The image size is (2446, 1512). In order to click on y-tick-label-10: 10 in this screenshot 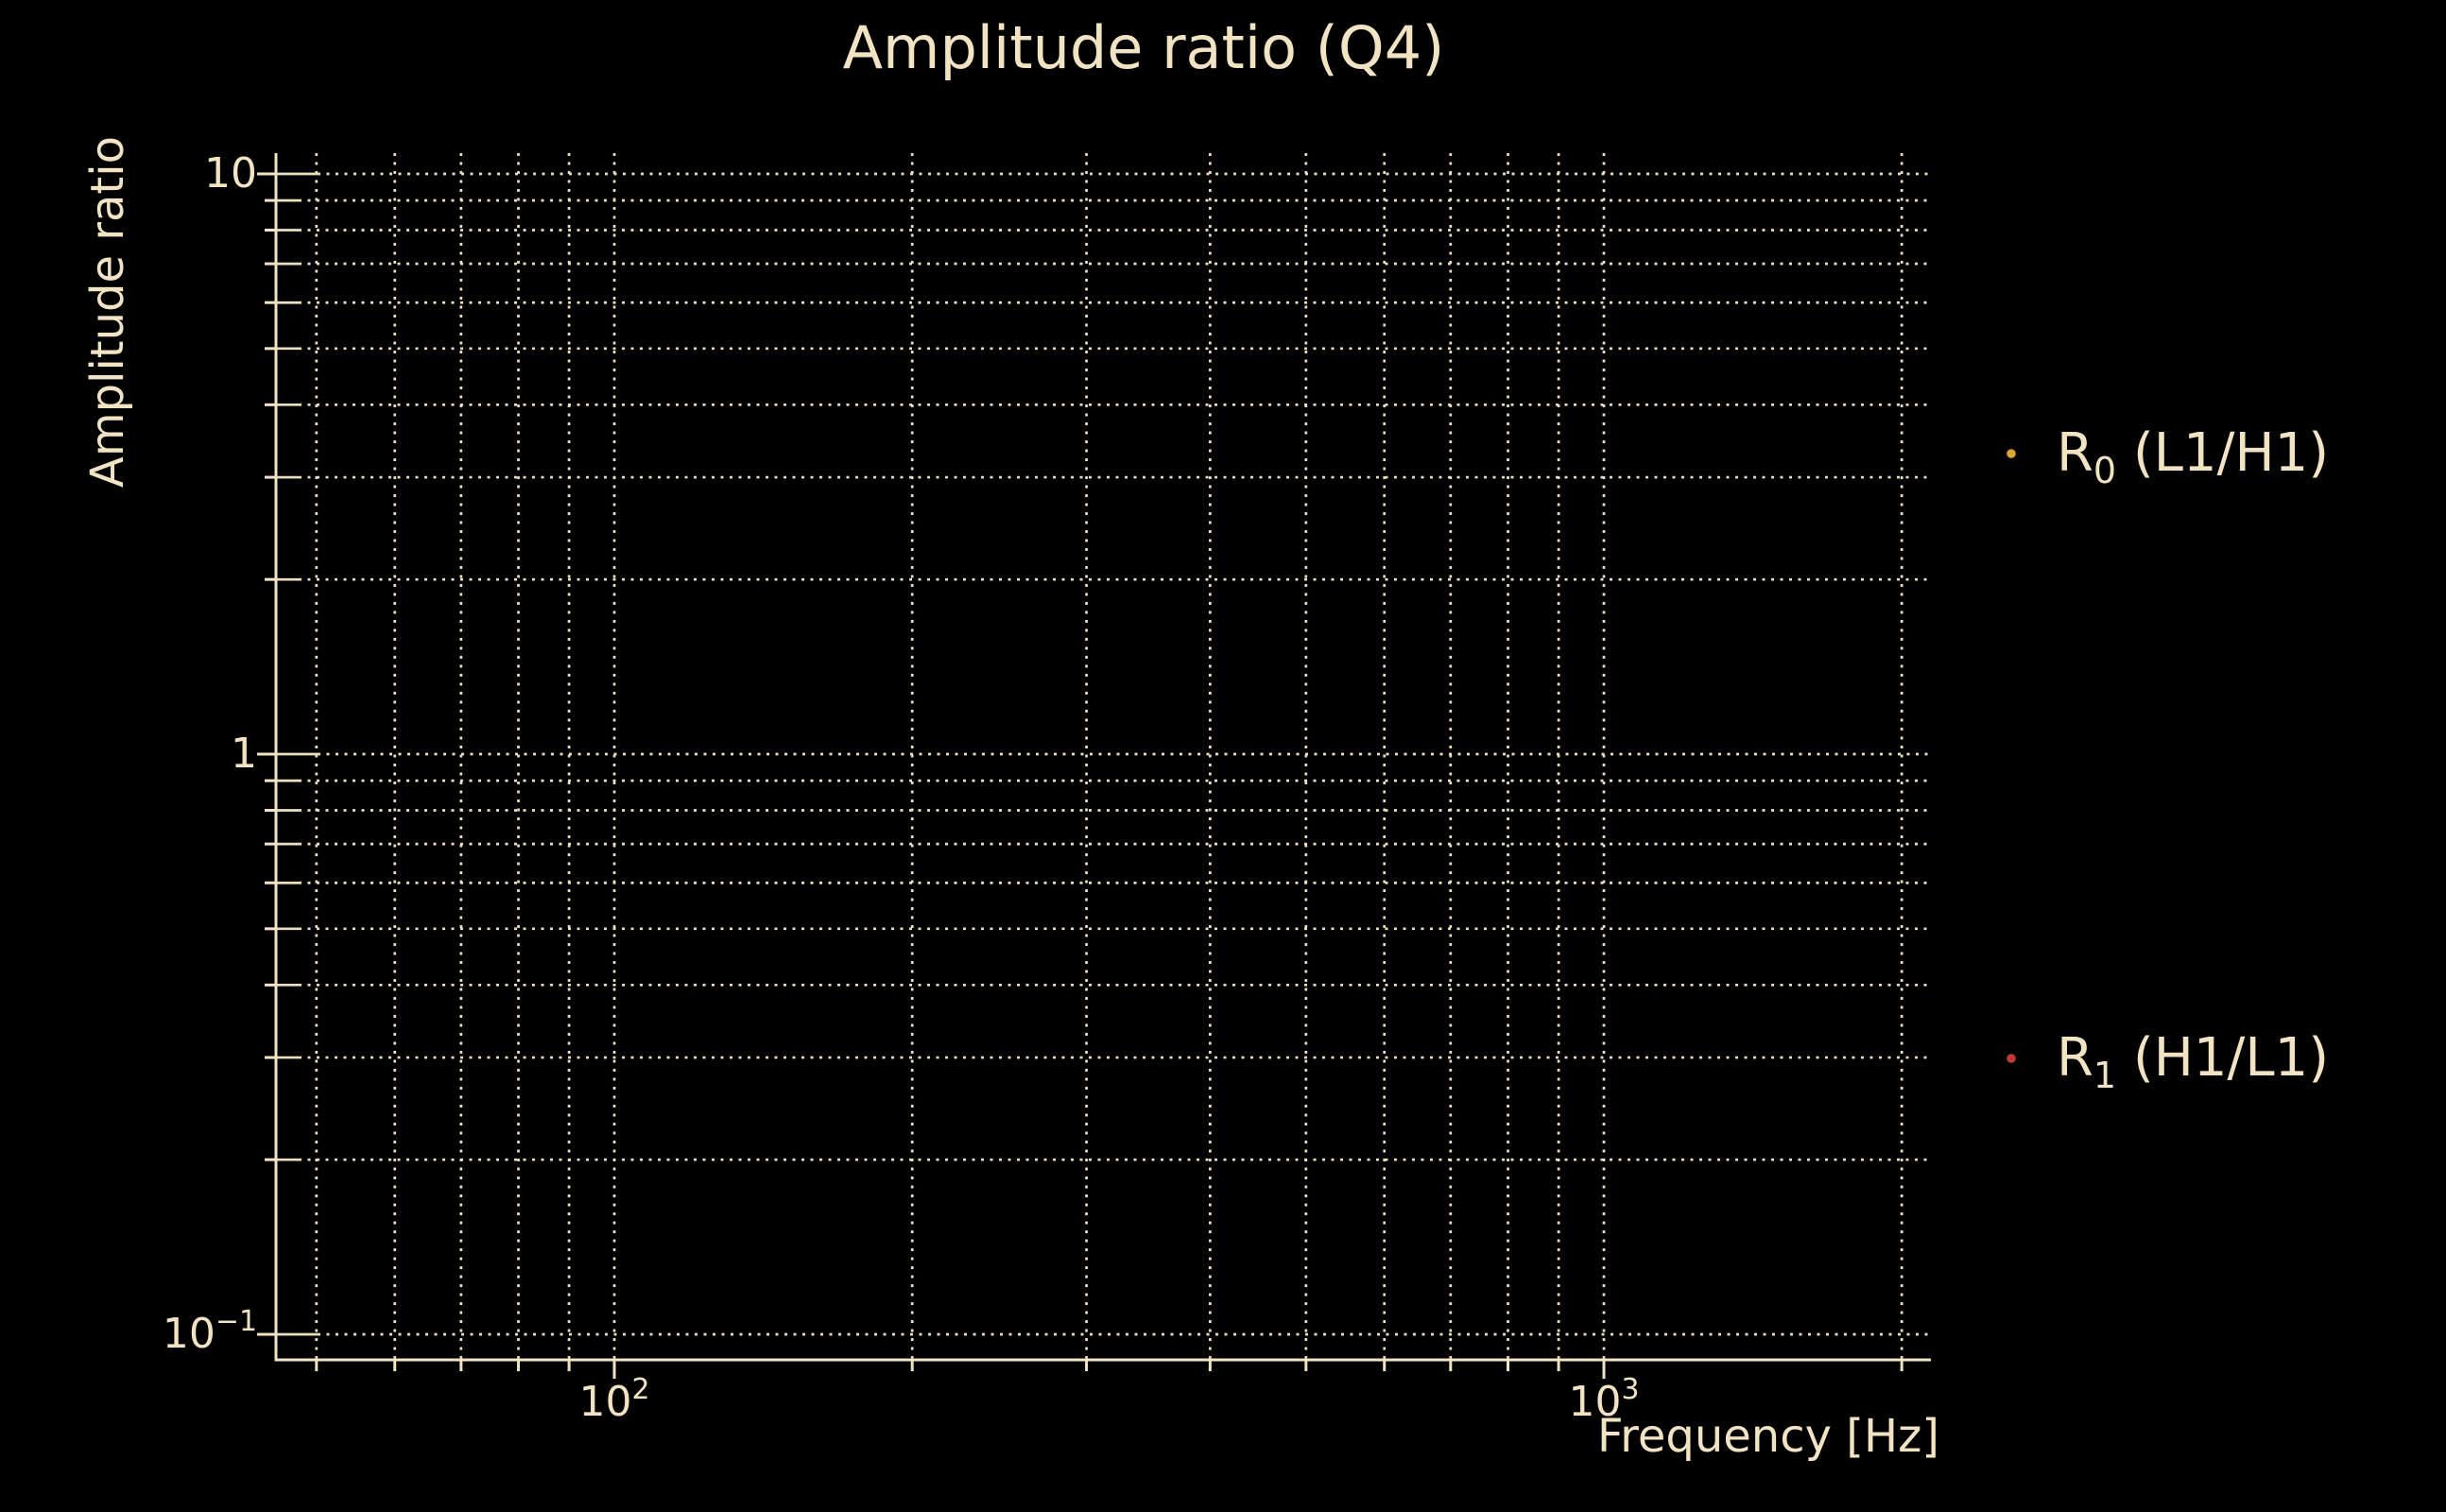, I will do `click(231, 173)`.